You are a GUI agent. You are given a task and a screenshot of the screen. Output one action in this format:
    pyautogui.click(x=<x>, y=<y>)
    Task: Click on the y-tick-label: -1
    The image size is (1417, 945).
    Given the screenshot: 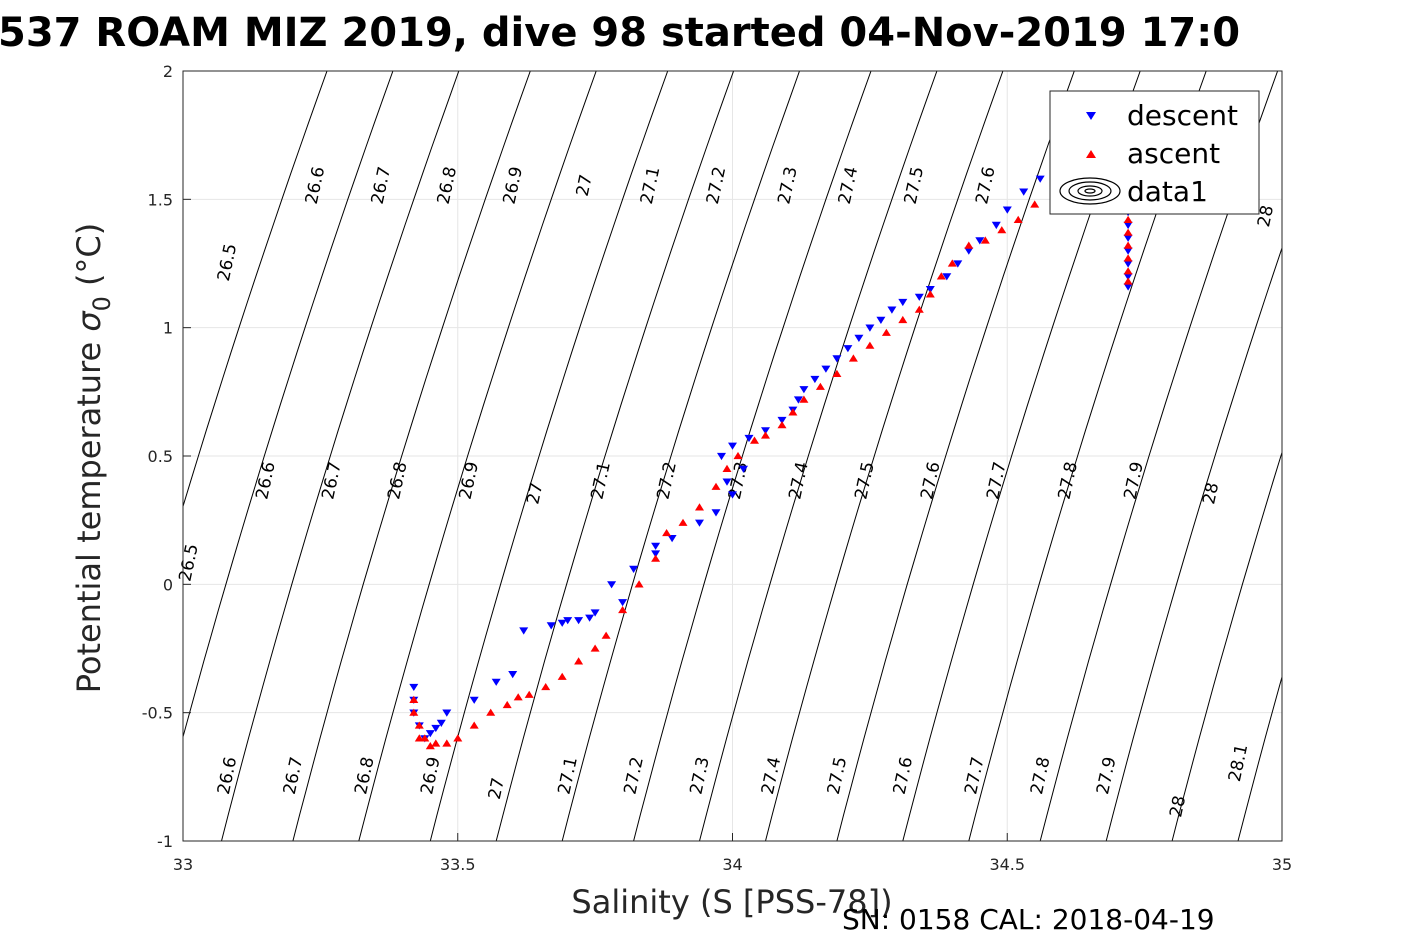 What is the action you would take?
    pyautogui.click(x=165, y=841)
    